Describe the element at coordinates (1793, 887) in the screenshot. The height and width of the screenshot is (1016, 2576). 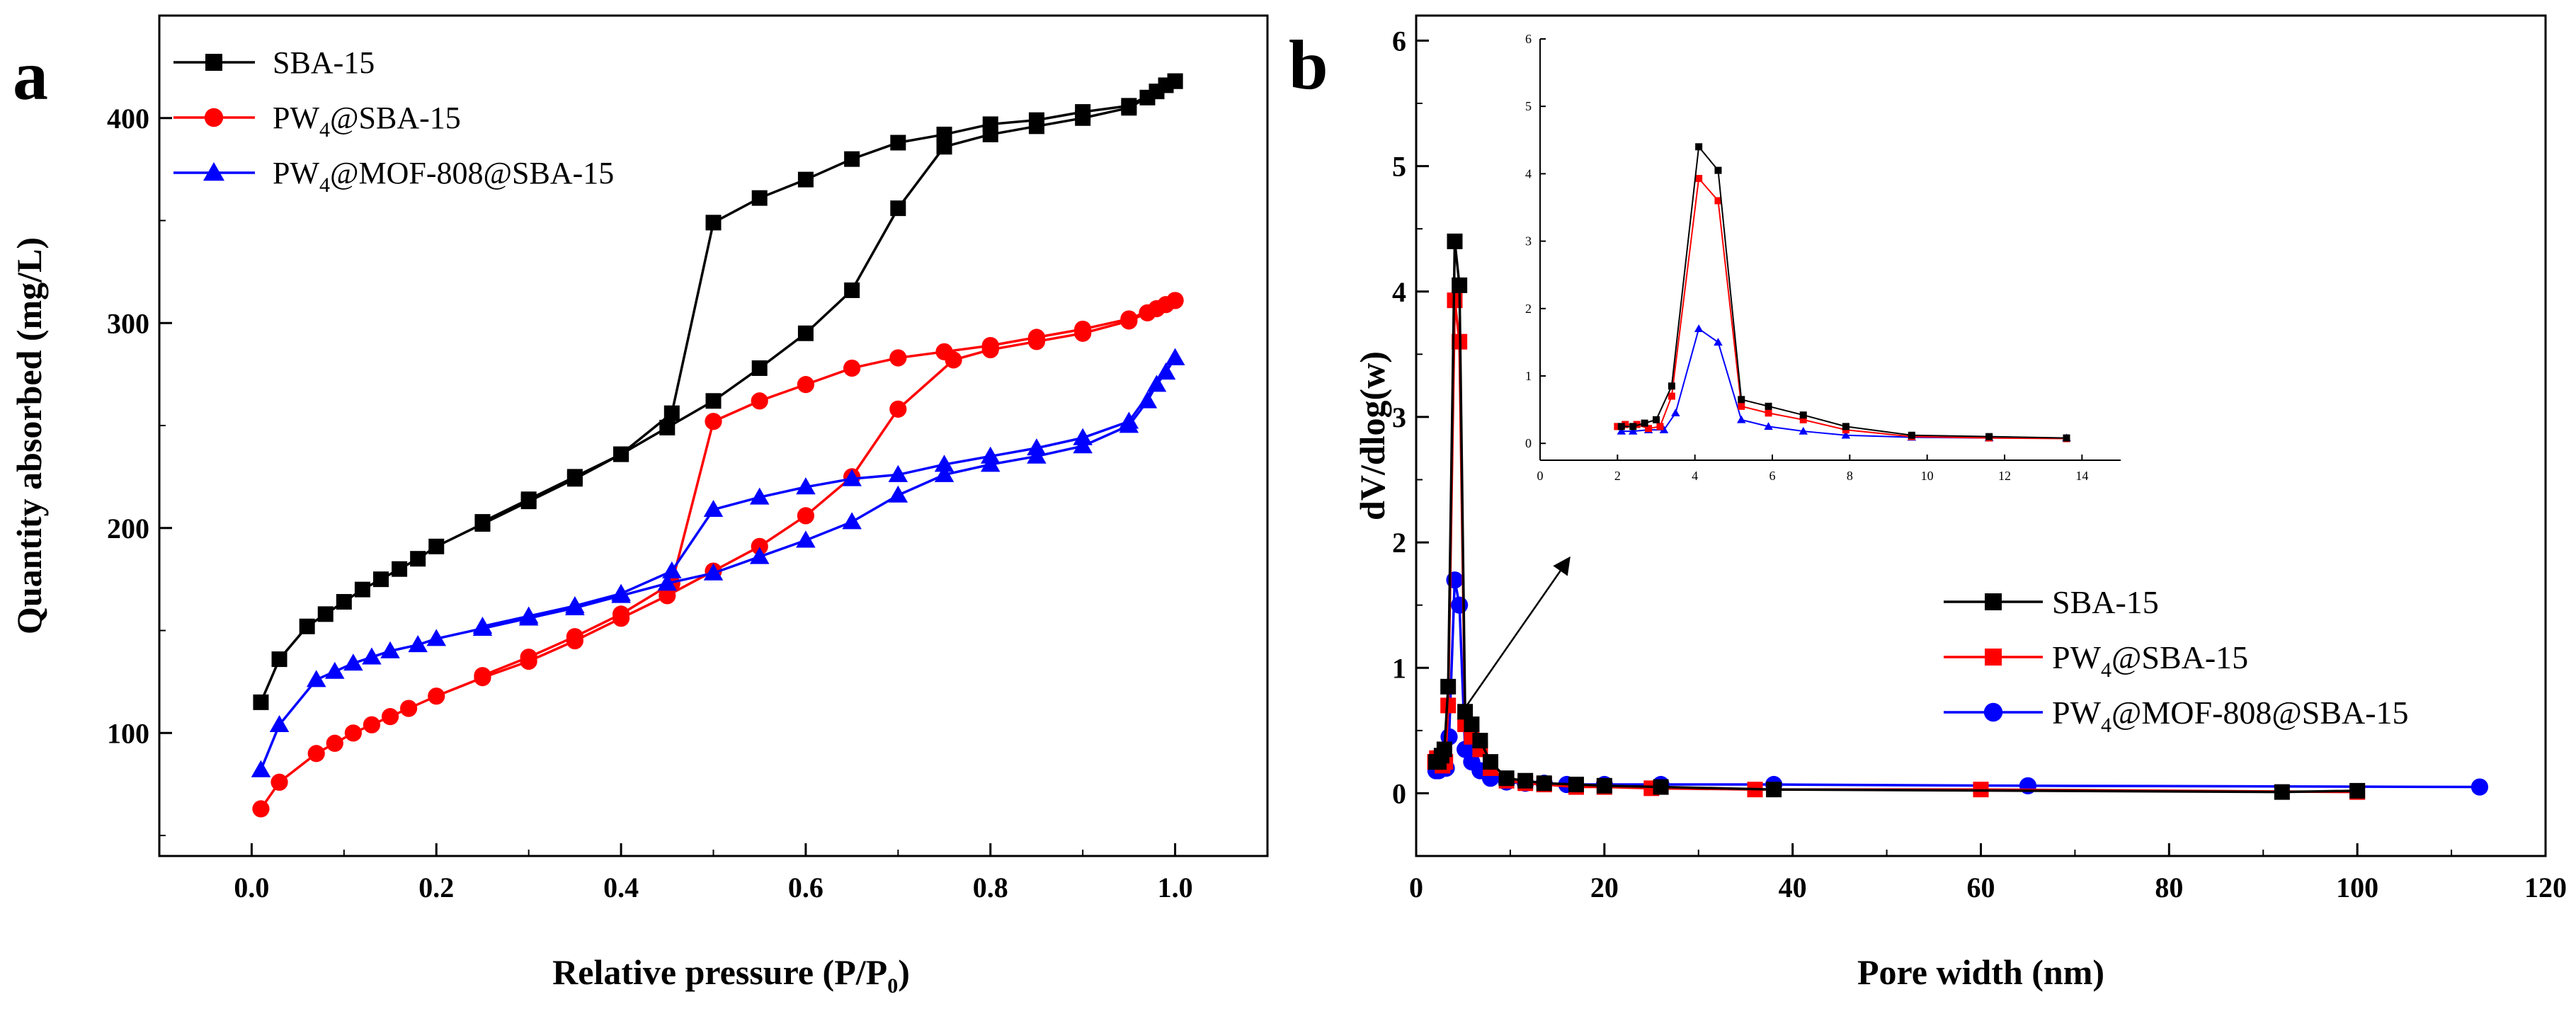
I see `chart-b-xtick-label: 40` at that location.